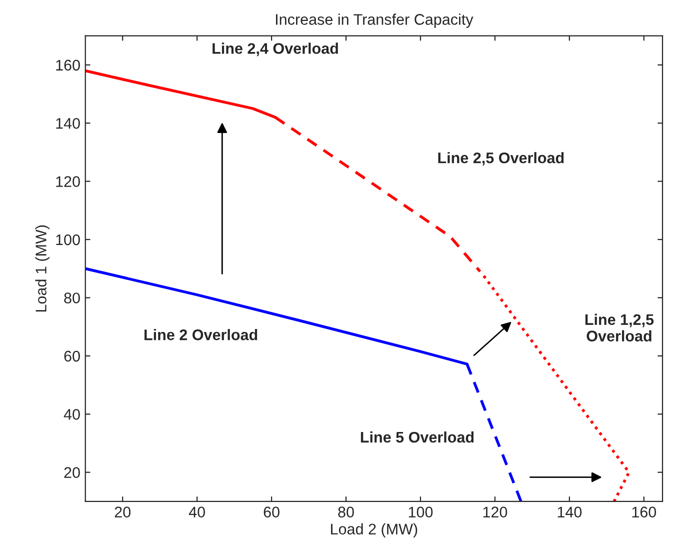 This screenshot has width=683, height=551. What do you see at coordinates (72, 356) in the screenshot?
I see `y-tick-label: 60` at bounding box center [72, 356].